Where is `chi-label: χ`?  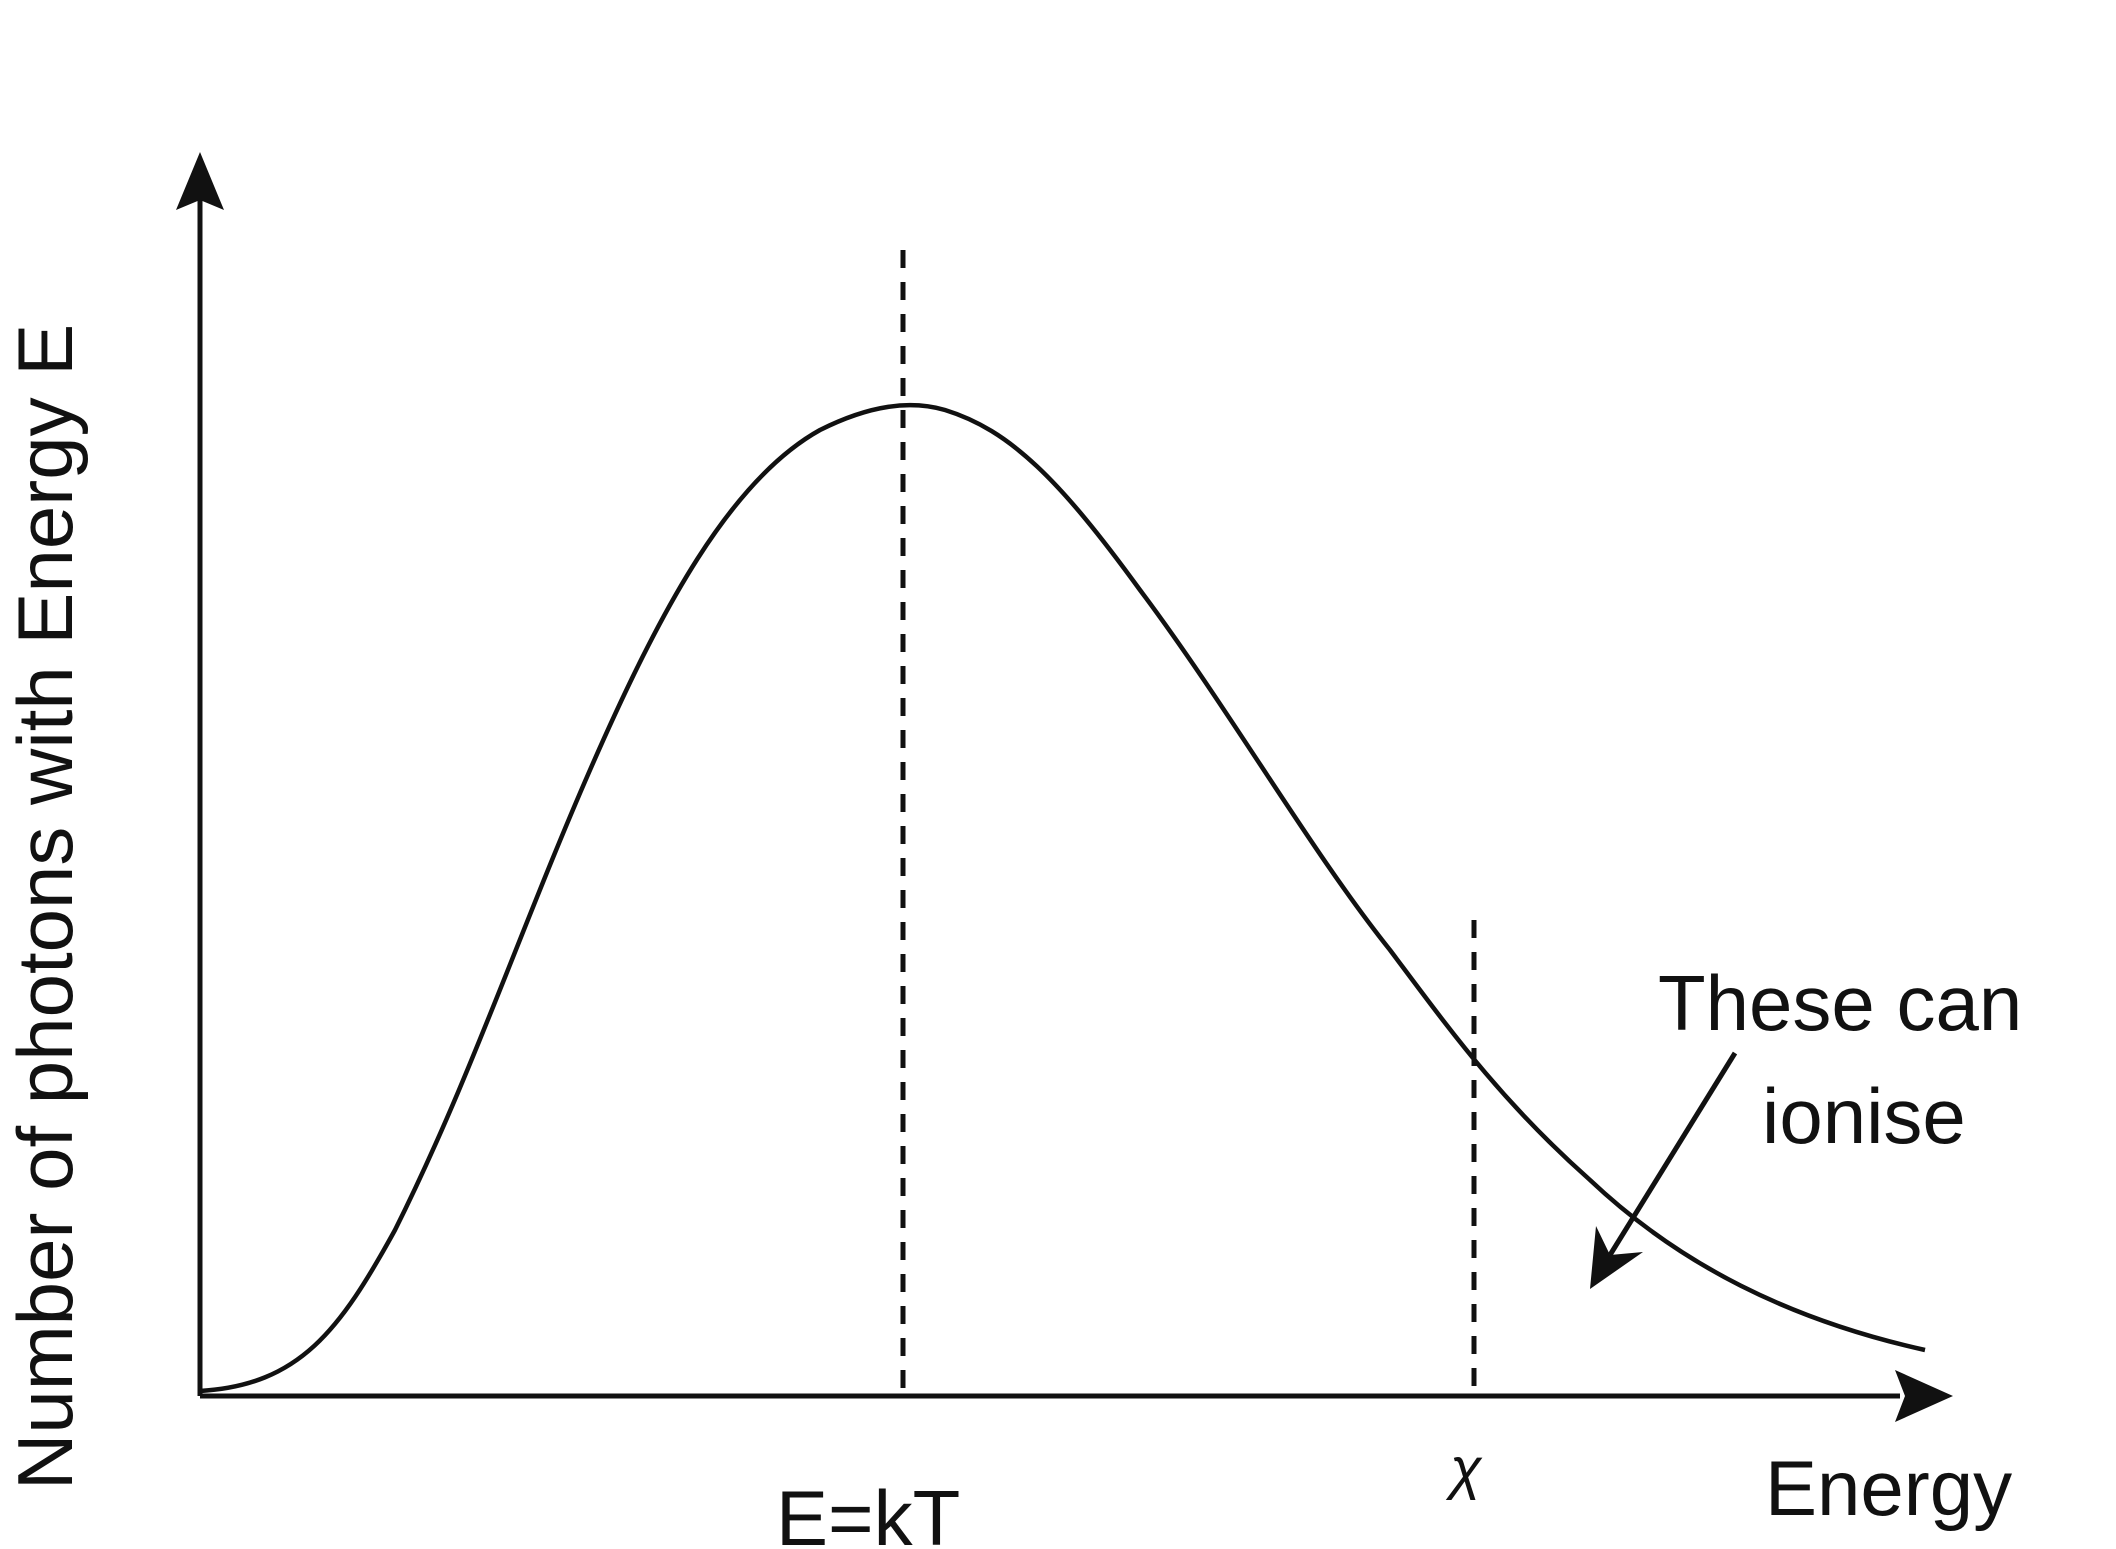 chi-label: χ is located at coordinates (1464, 1468).